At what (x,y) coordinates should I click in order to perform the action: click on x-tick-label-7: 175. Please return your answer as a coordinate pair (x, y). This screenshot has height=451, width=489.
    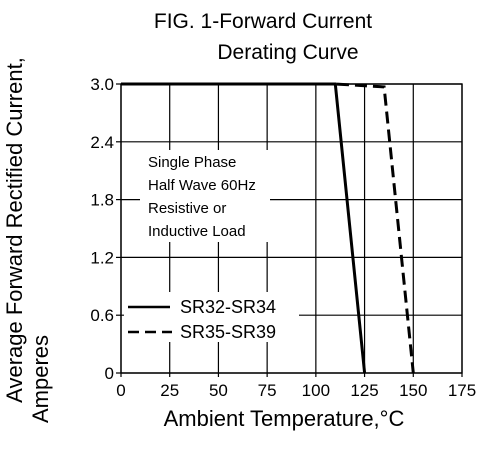
    Looking at the image, I should click on (462, 390).